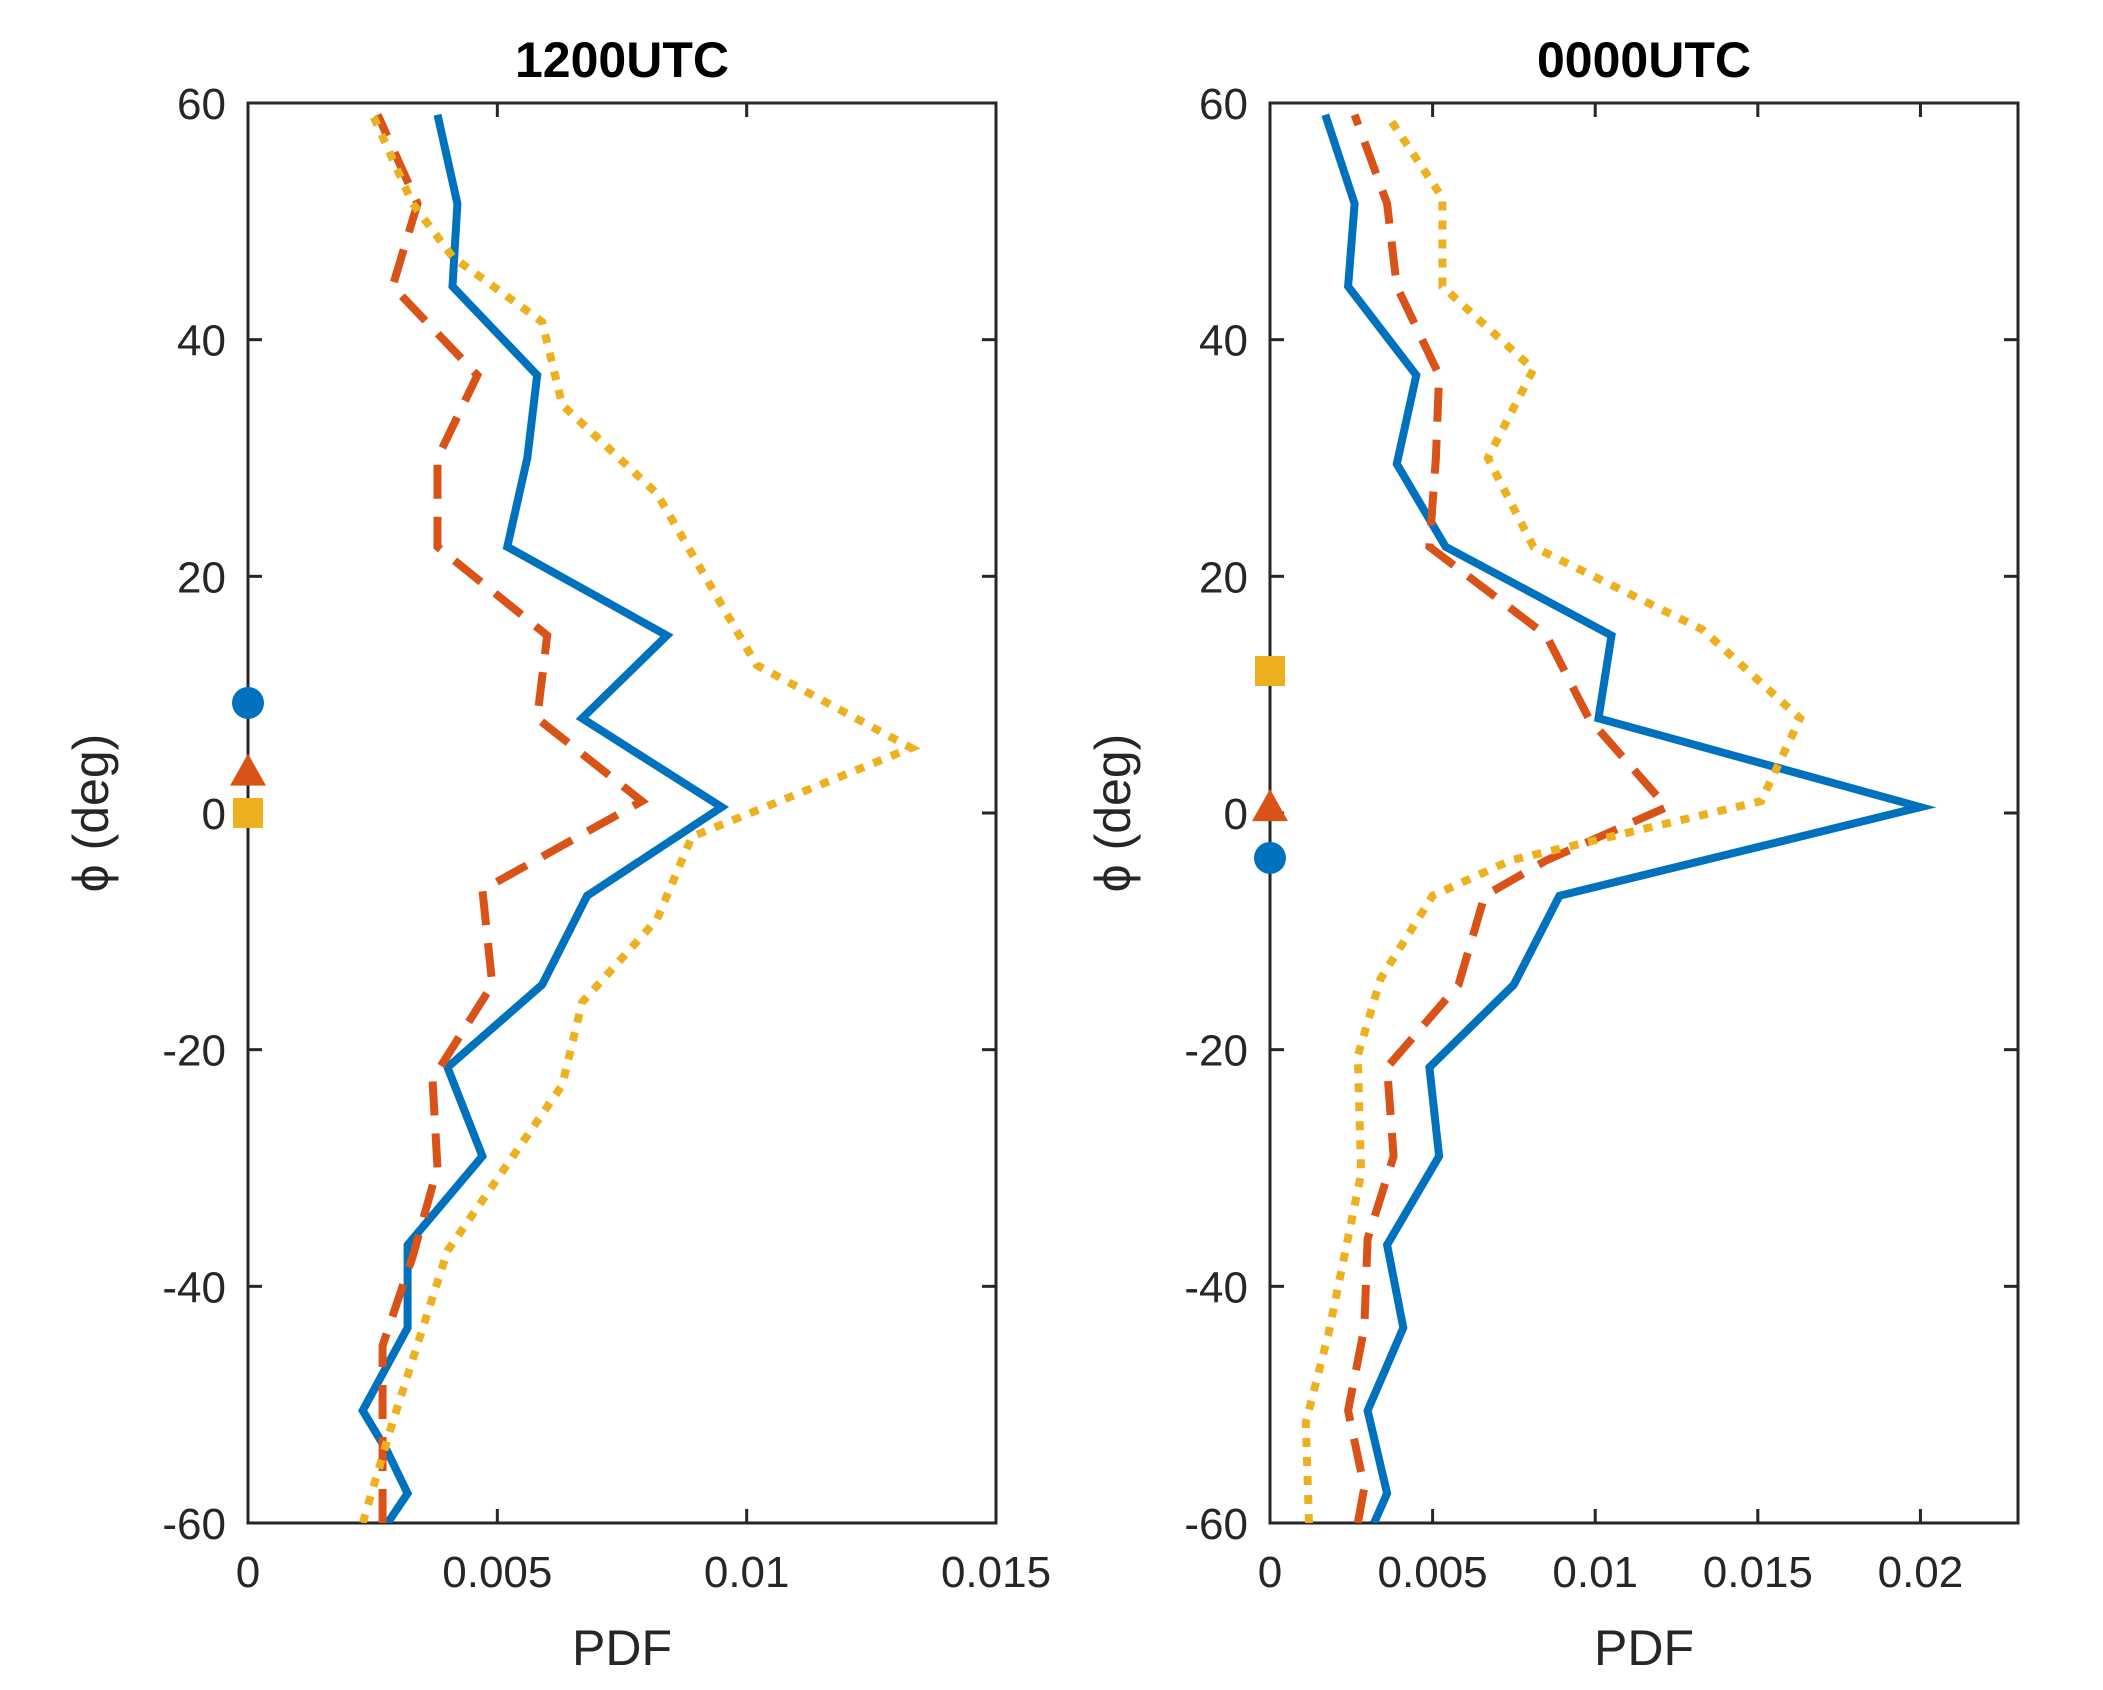  What do you see at coordinates (1921, 1572) in the screenshot?
I see `x-tick-label: 0.02` at bounding box center [1921, 1572].